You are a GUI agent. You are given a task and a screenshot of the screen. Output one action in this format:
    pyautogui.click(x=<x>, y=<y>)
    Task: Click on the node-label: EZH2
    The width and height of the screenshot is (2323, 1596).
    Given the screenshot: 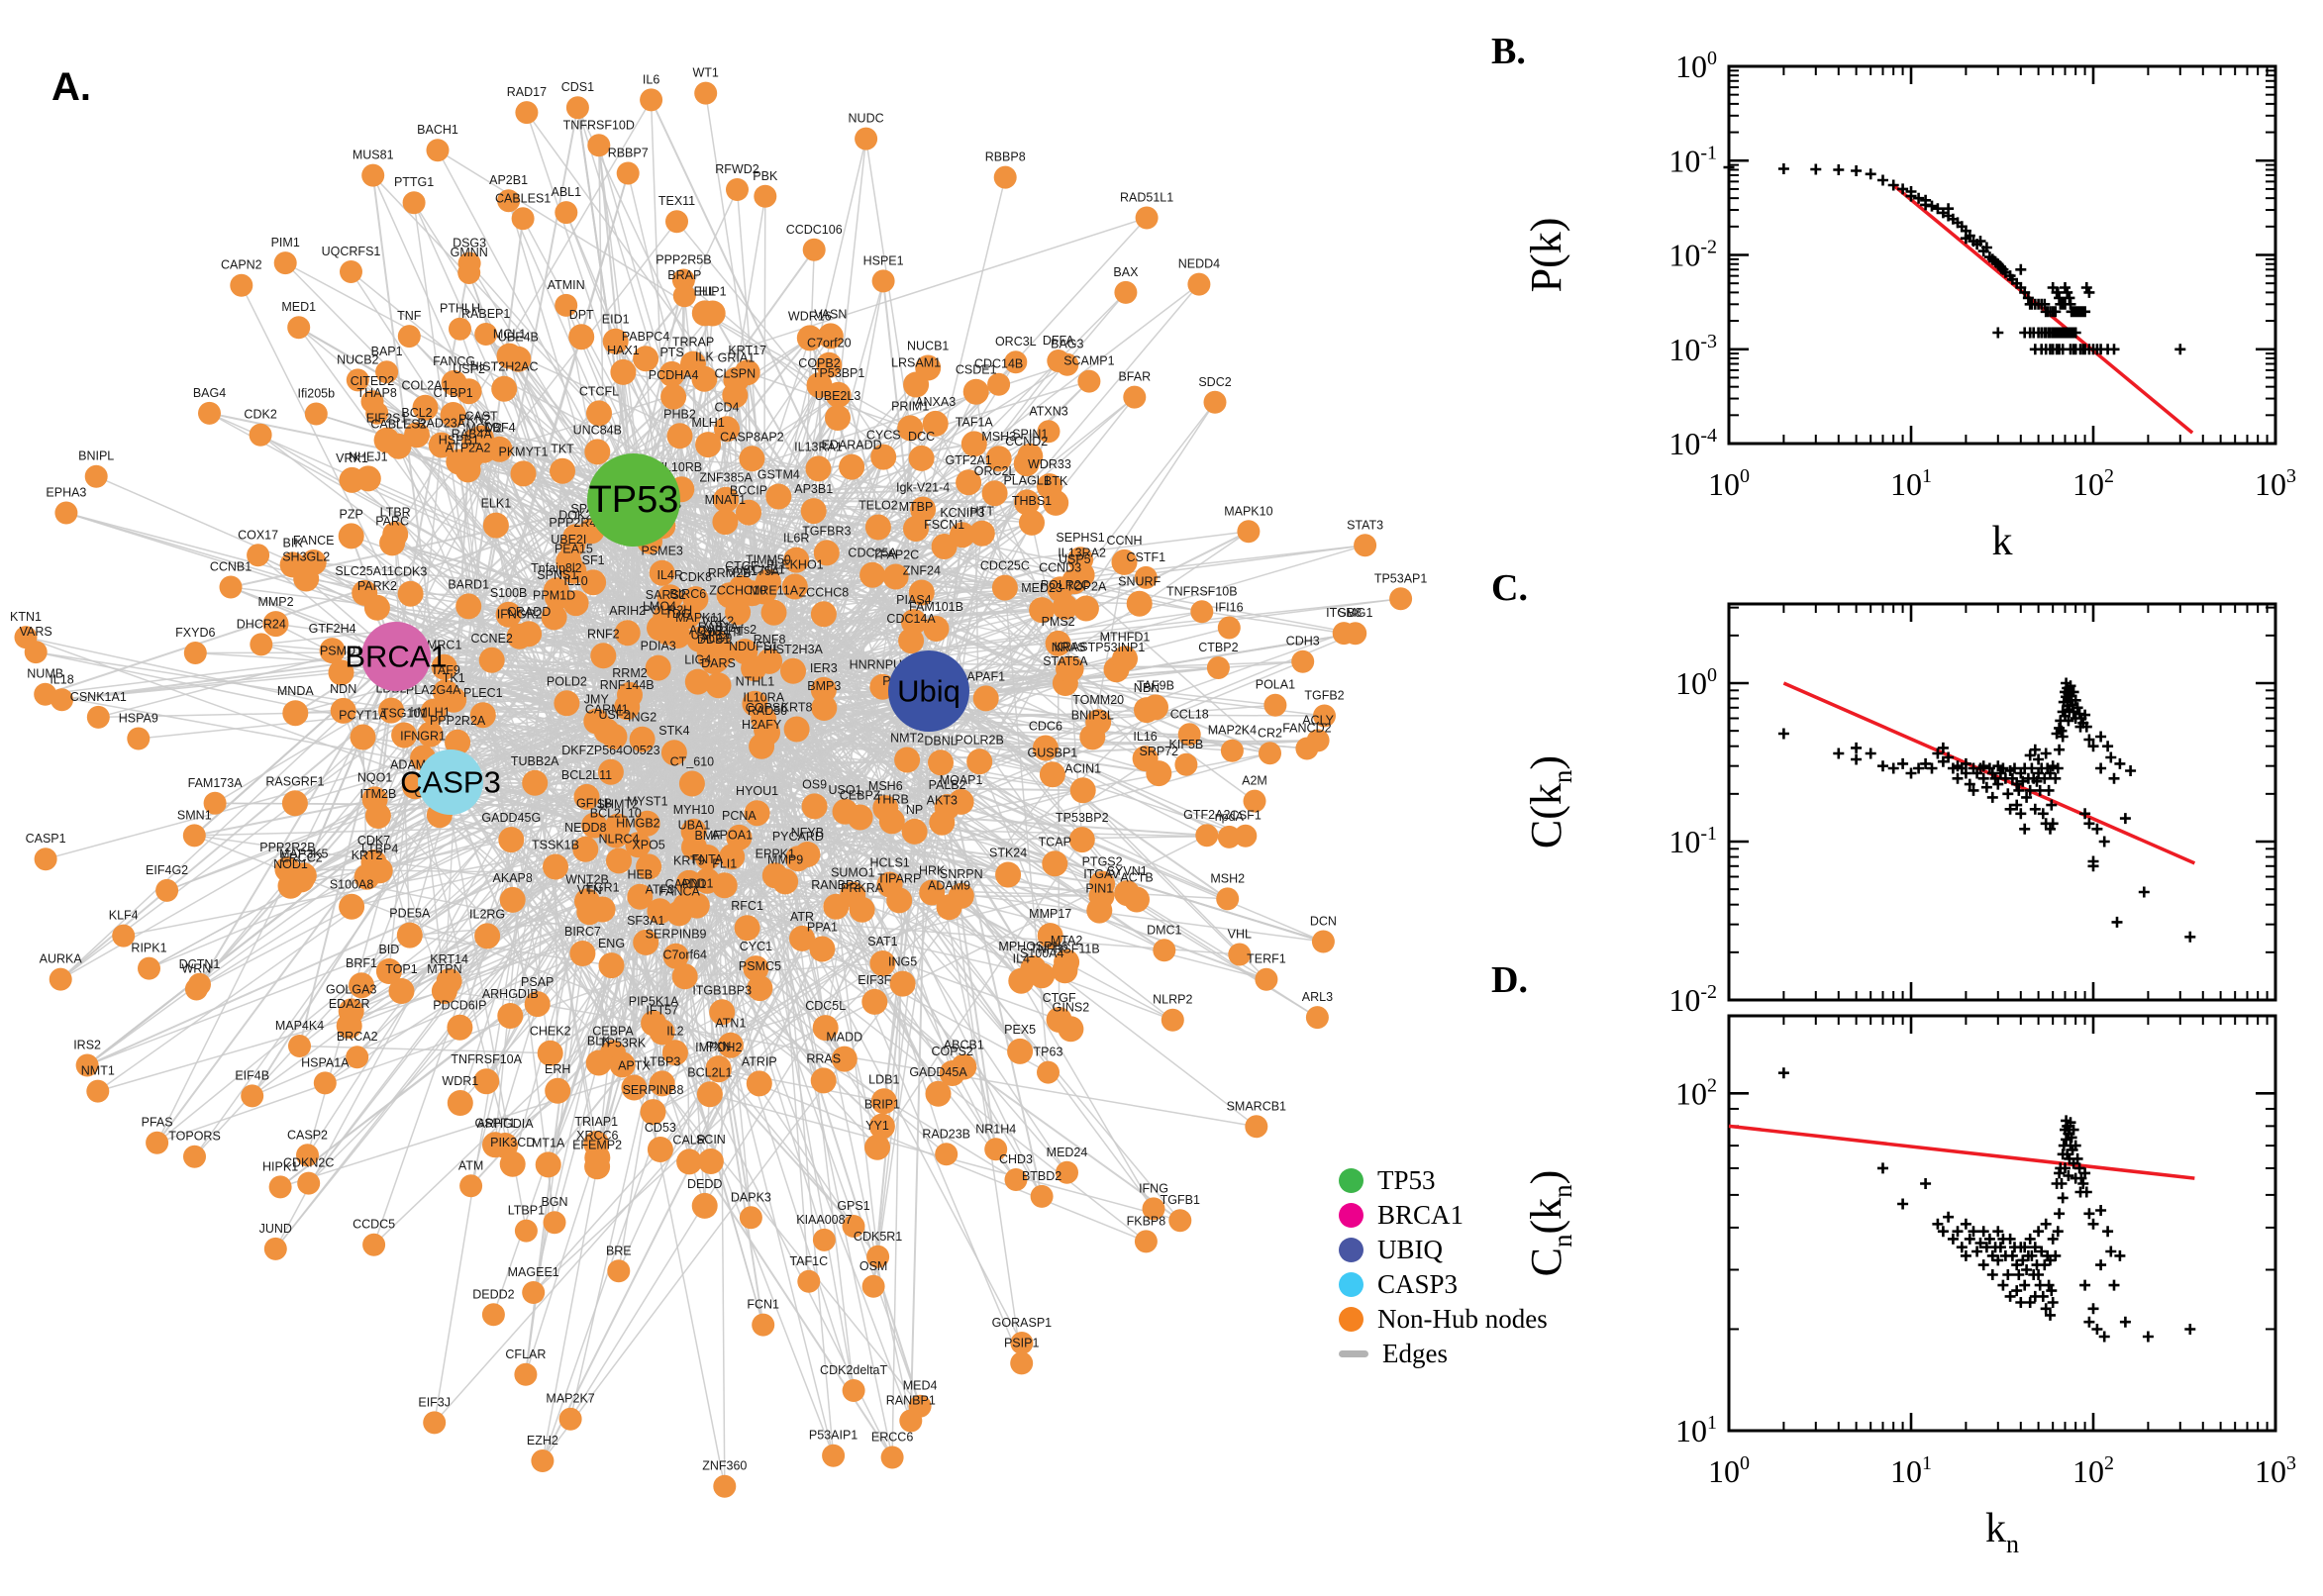 What is the action you would take?
    pyautogui.click(x=542, y=1440)
    